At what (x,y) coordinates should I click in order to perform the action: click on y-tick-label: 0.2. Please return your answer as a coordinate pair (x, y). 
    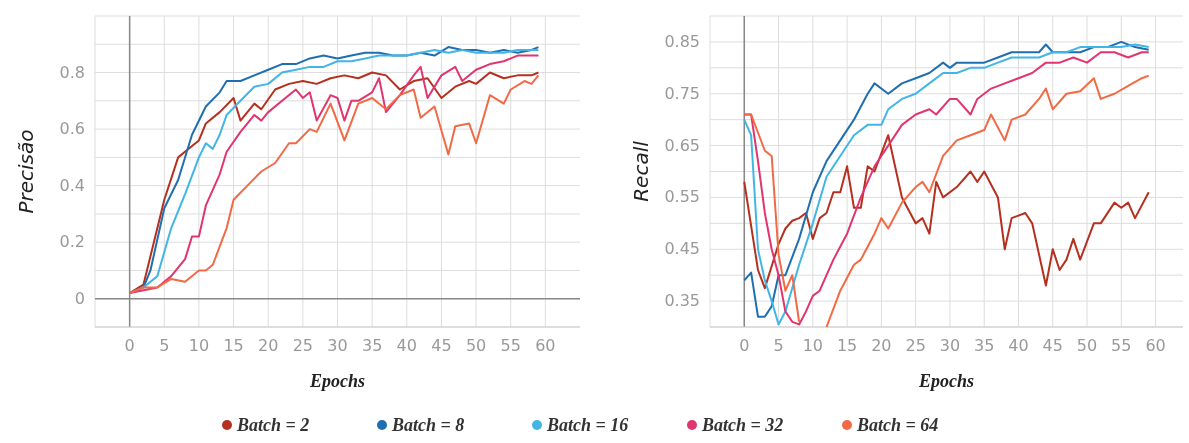
    Looking at the image, I should click on (72, 242).